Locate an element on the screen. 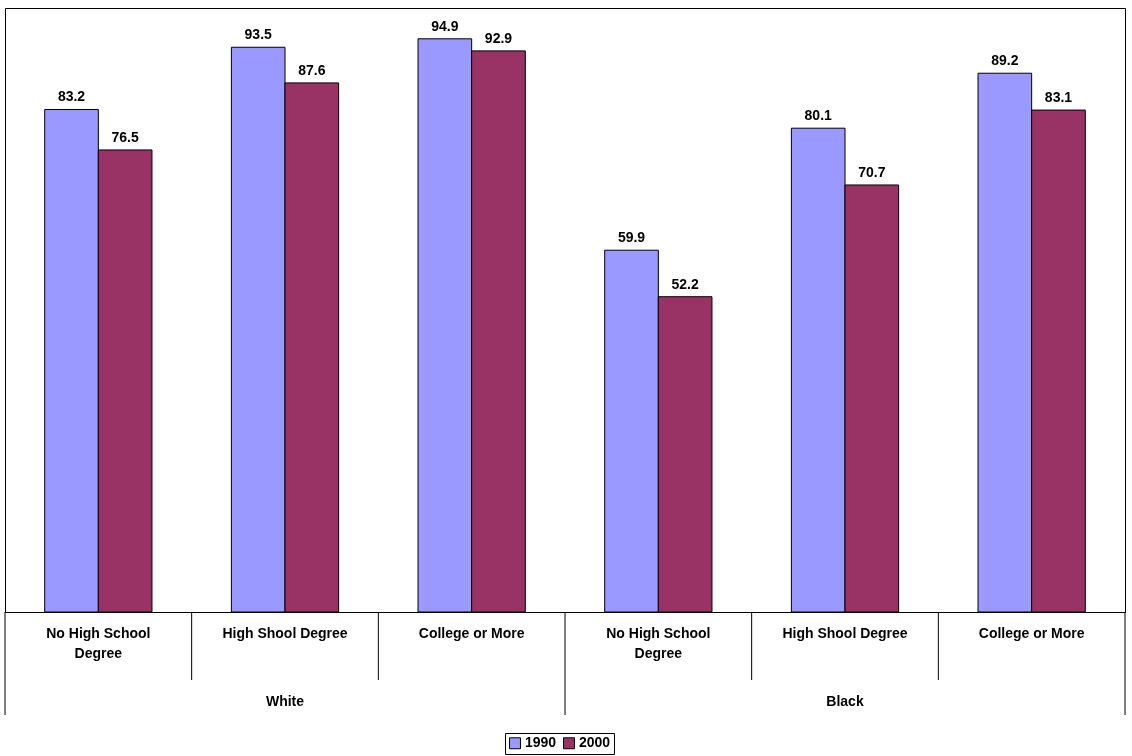  text: White is located at coordinates (285, 701).